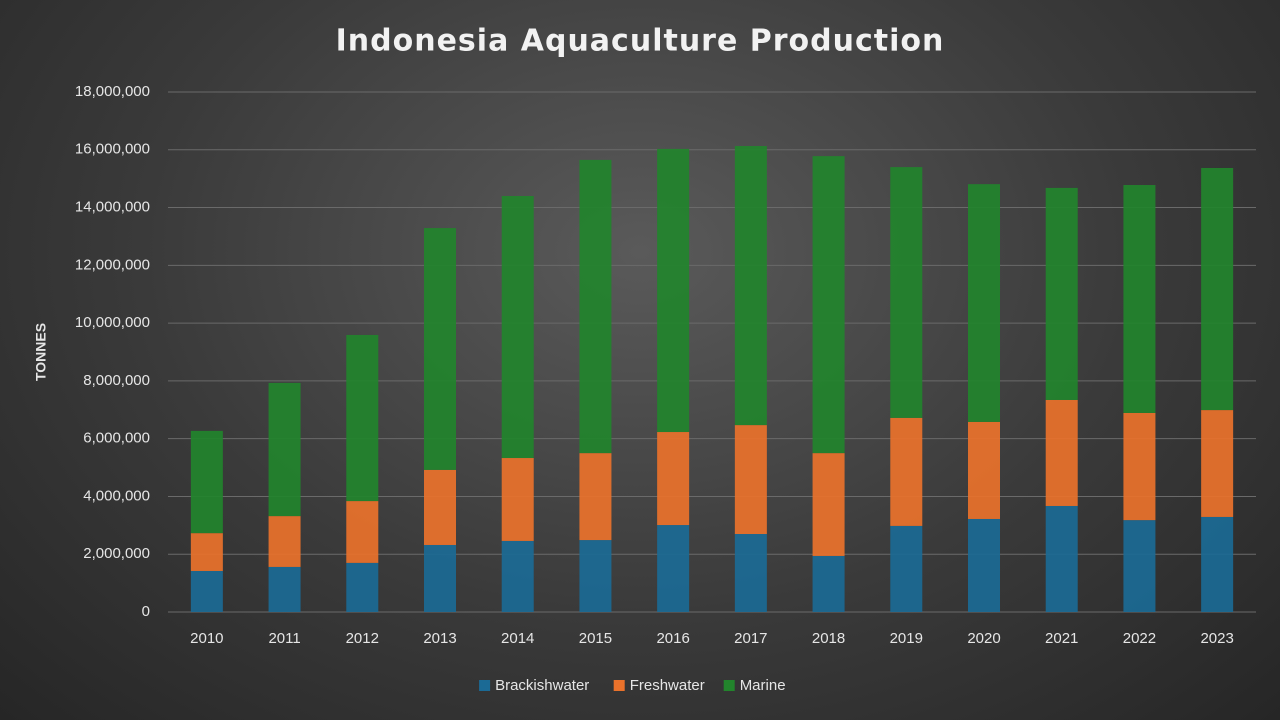 This screenshot has width=1280, height=720. I want to click on chart-title: Indonesia Aquaculture Production, so click(640, 41).